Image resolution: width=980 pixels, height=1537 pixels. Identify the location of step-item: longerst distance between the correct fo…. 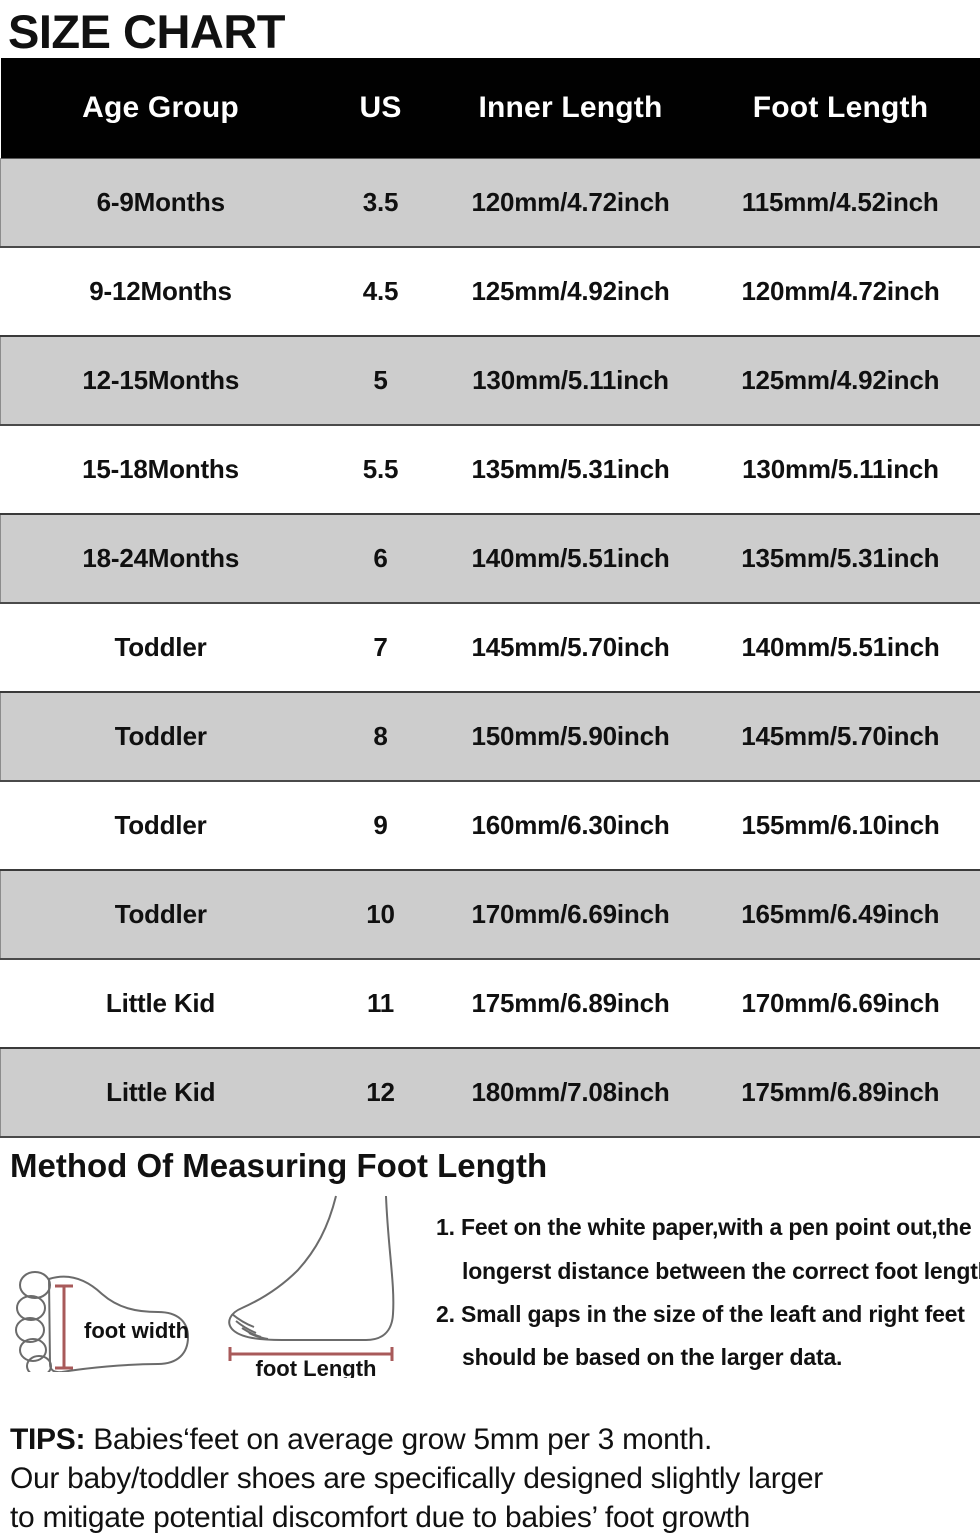
(708, 1271).